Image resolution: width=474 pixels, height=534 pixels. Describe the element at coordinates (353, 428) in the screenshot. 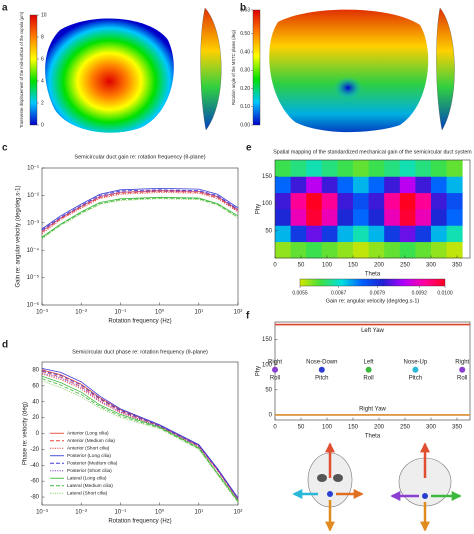

I see `x-tick-label: 150` at that location.